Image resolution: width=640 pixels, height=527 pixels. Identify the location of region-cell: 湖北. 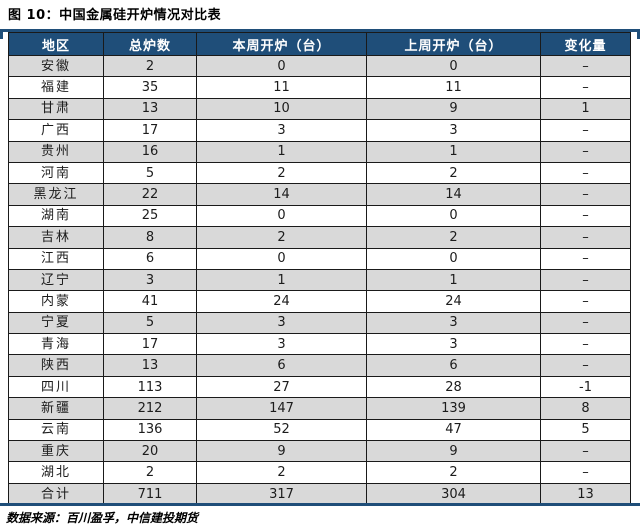
(56, 472).